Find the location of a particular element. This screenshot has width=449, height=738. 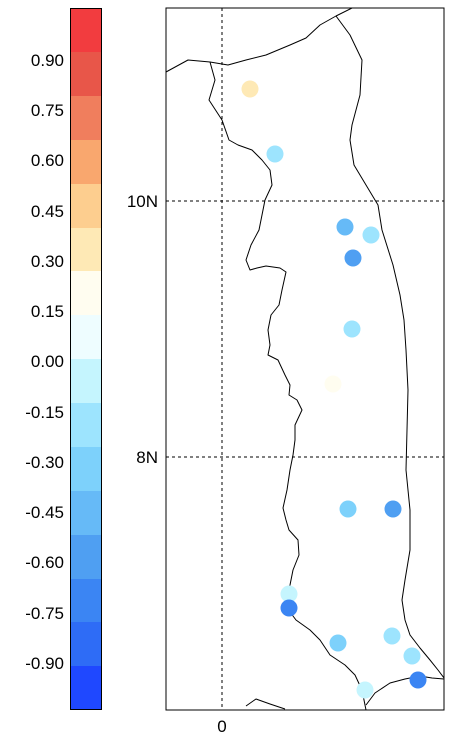

colorbar-label: 0.45 is located at coordinates (47, 211).